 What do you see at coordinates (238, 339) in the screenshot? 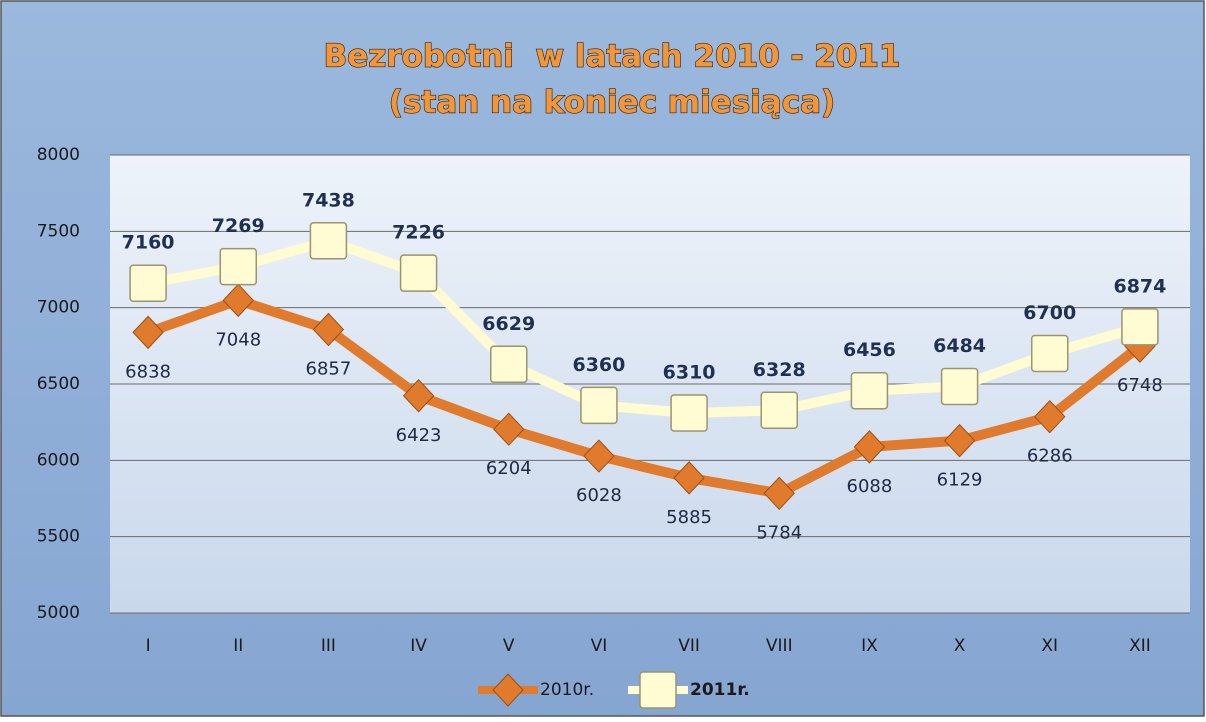
I see `data-label: 7048` at bounding box center [238, 339].